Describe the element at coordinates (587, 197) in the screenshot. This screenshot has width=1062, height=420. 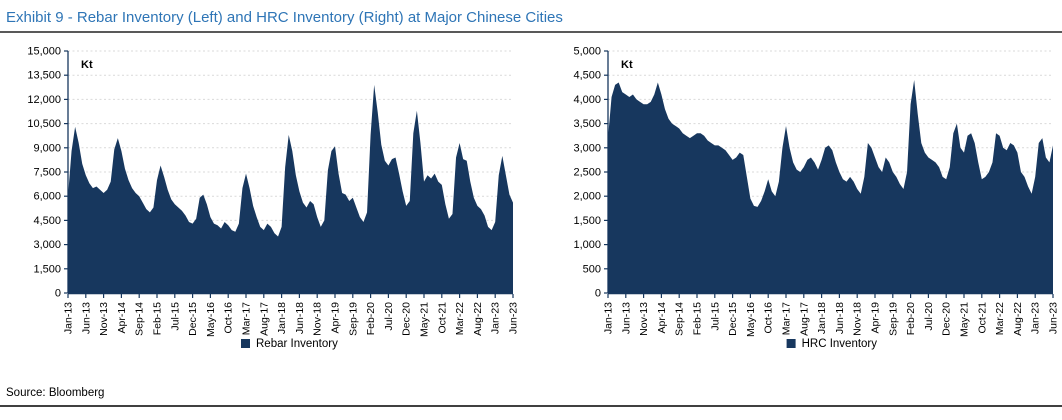
I see `y-tick-label: 2,000` at that location.